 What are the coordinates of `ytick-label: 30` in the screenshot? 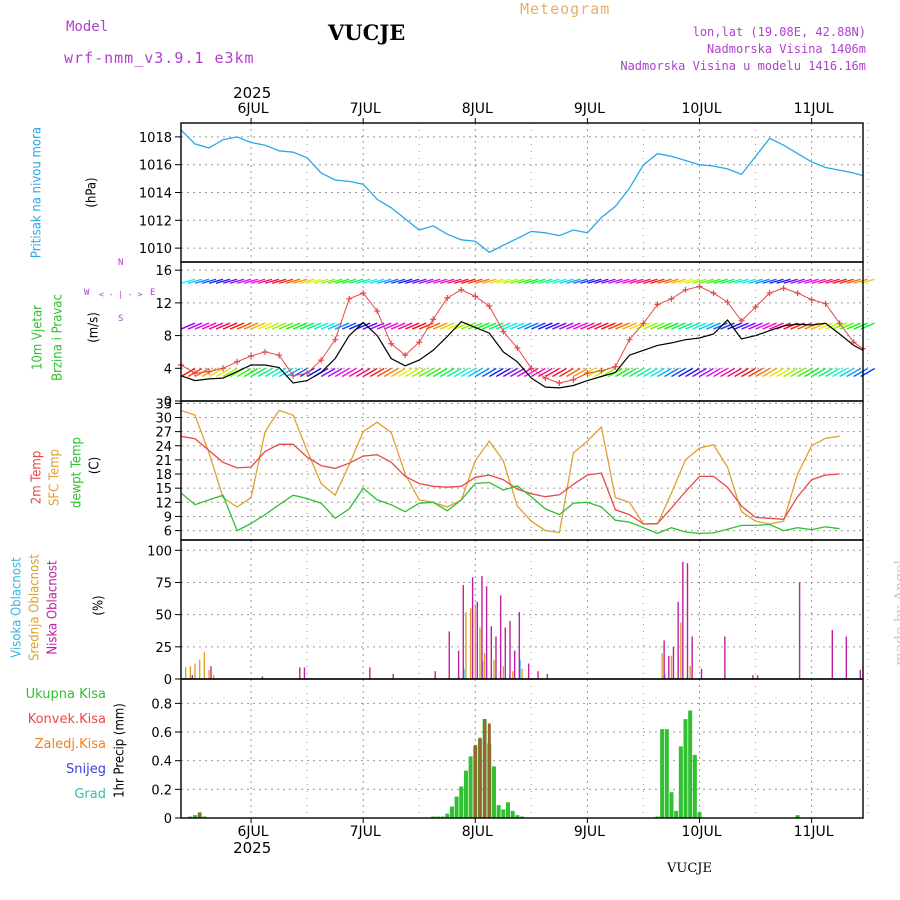 It's located at (163, 418).